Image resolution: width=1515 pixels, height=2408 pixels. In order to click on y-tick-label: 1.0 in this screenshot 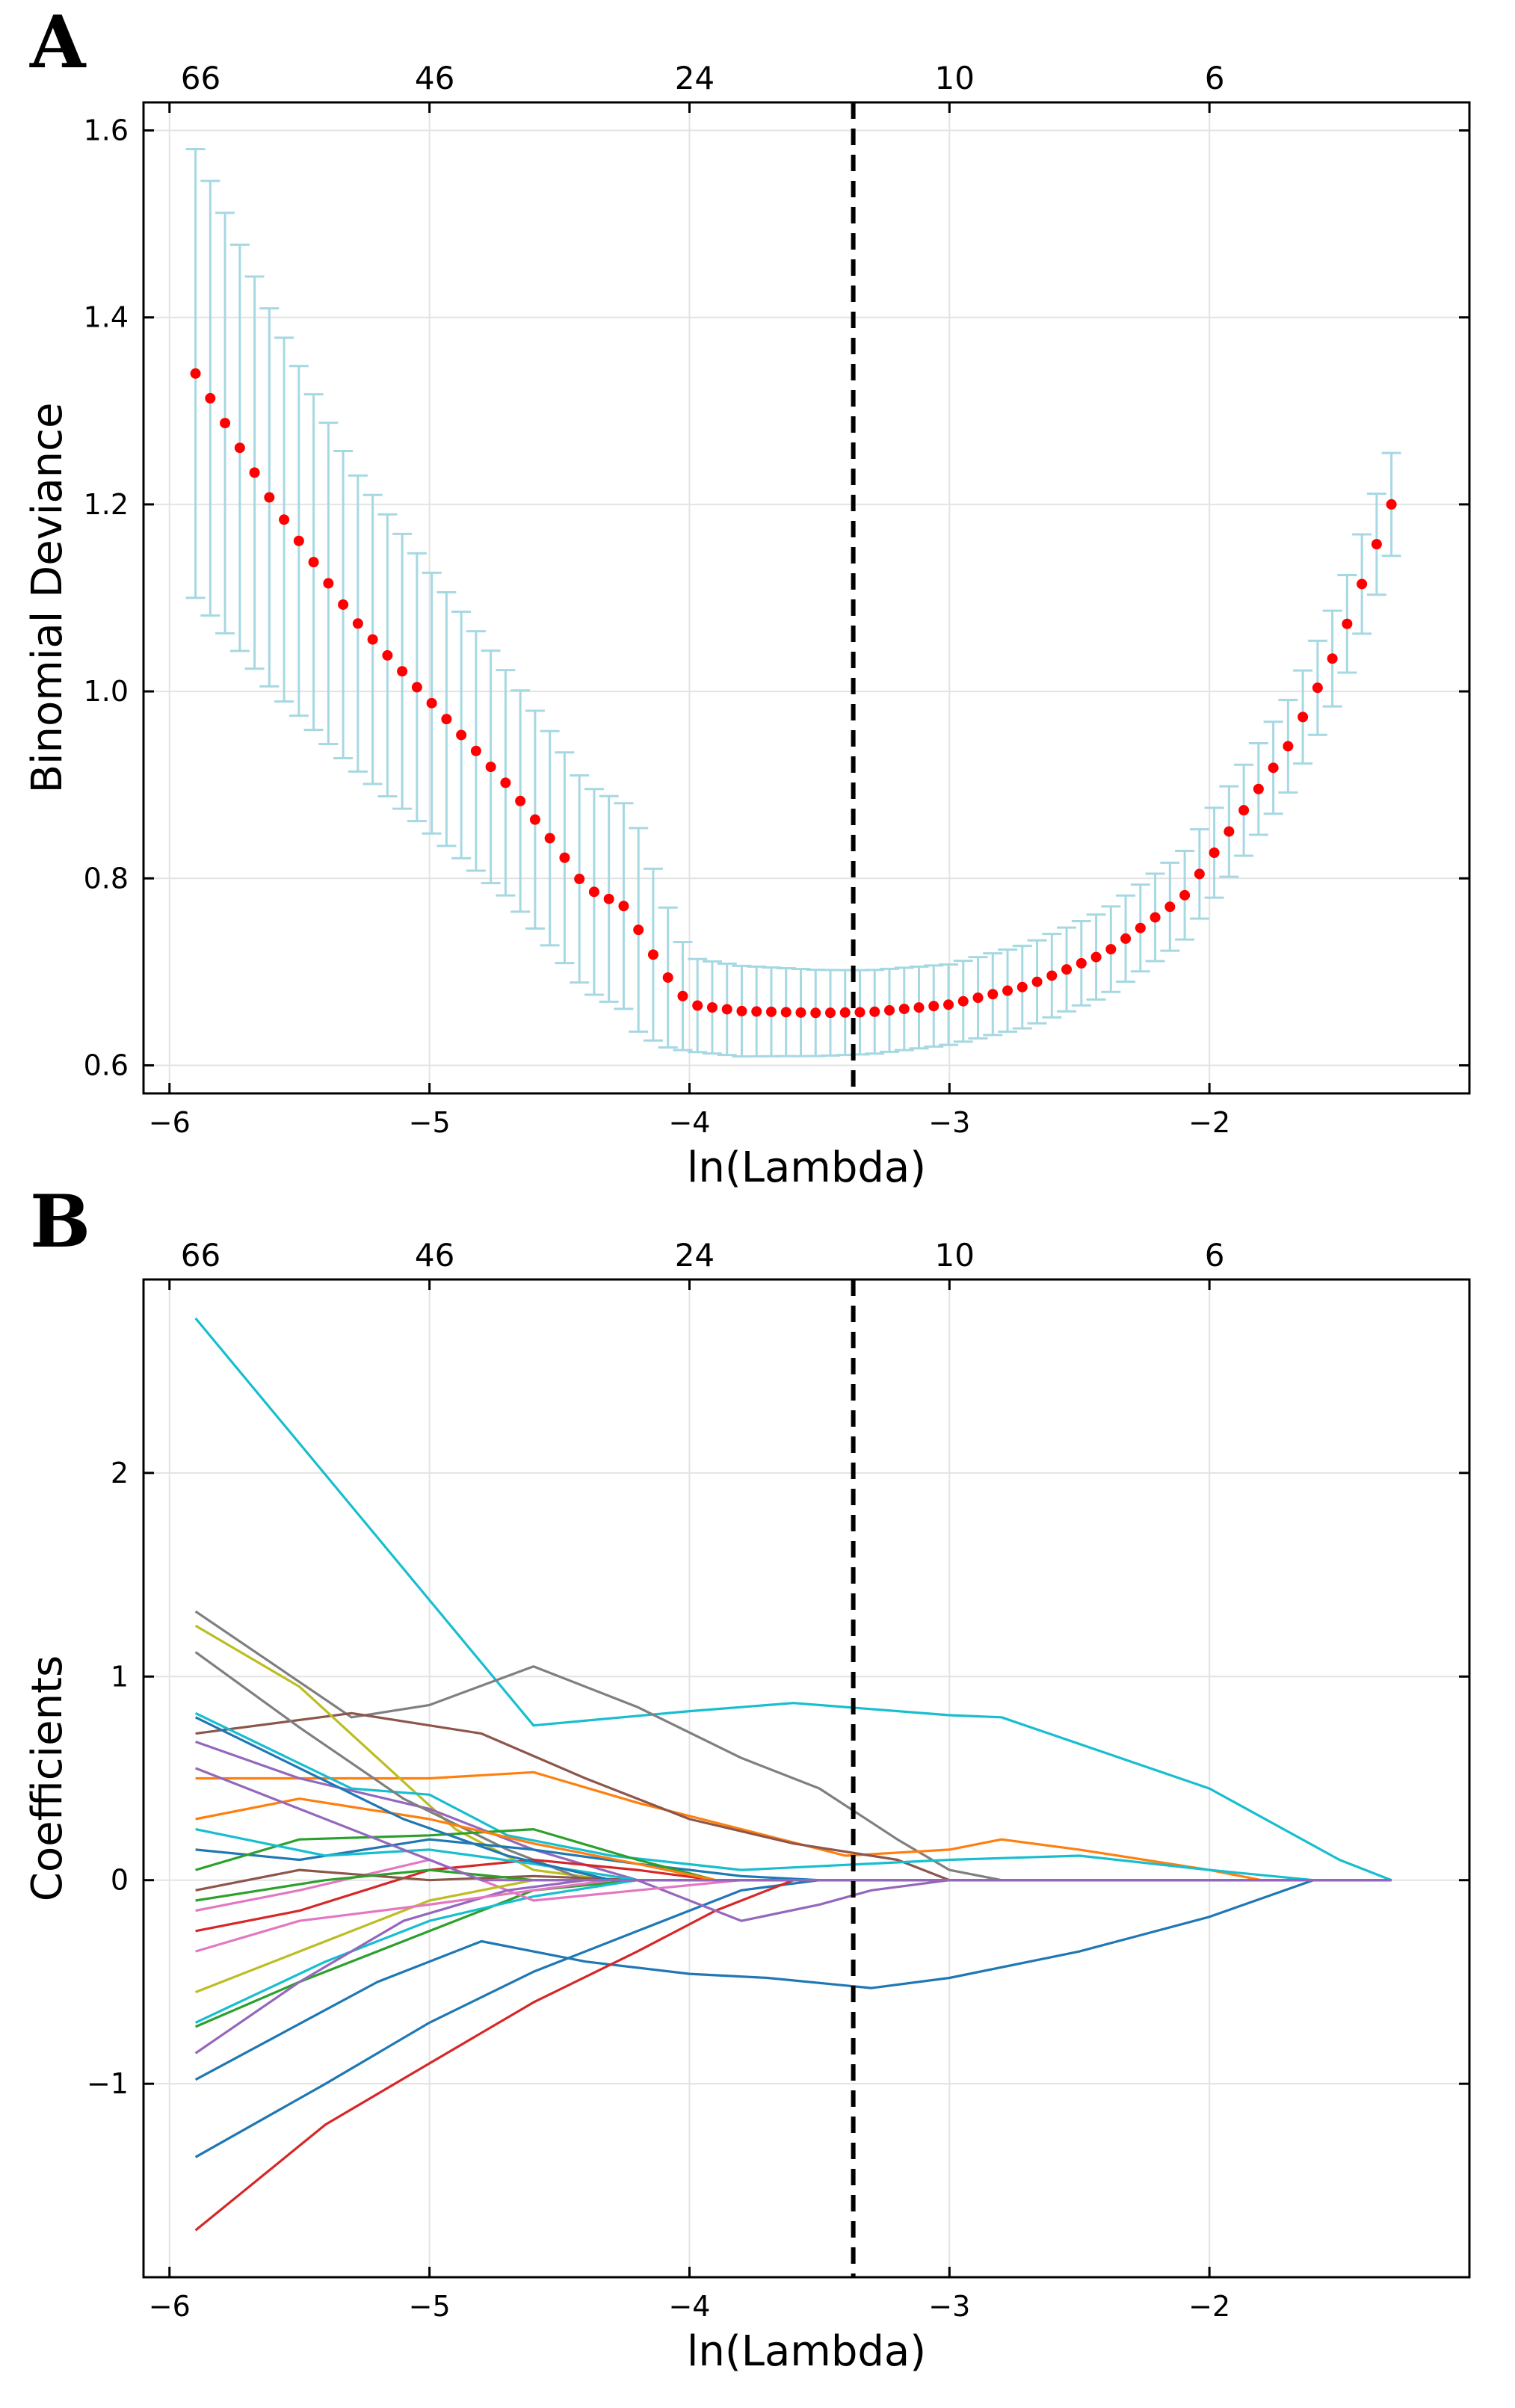, I will do `click(106, 691)`.